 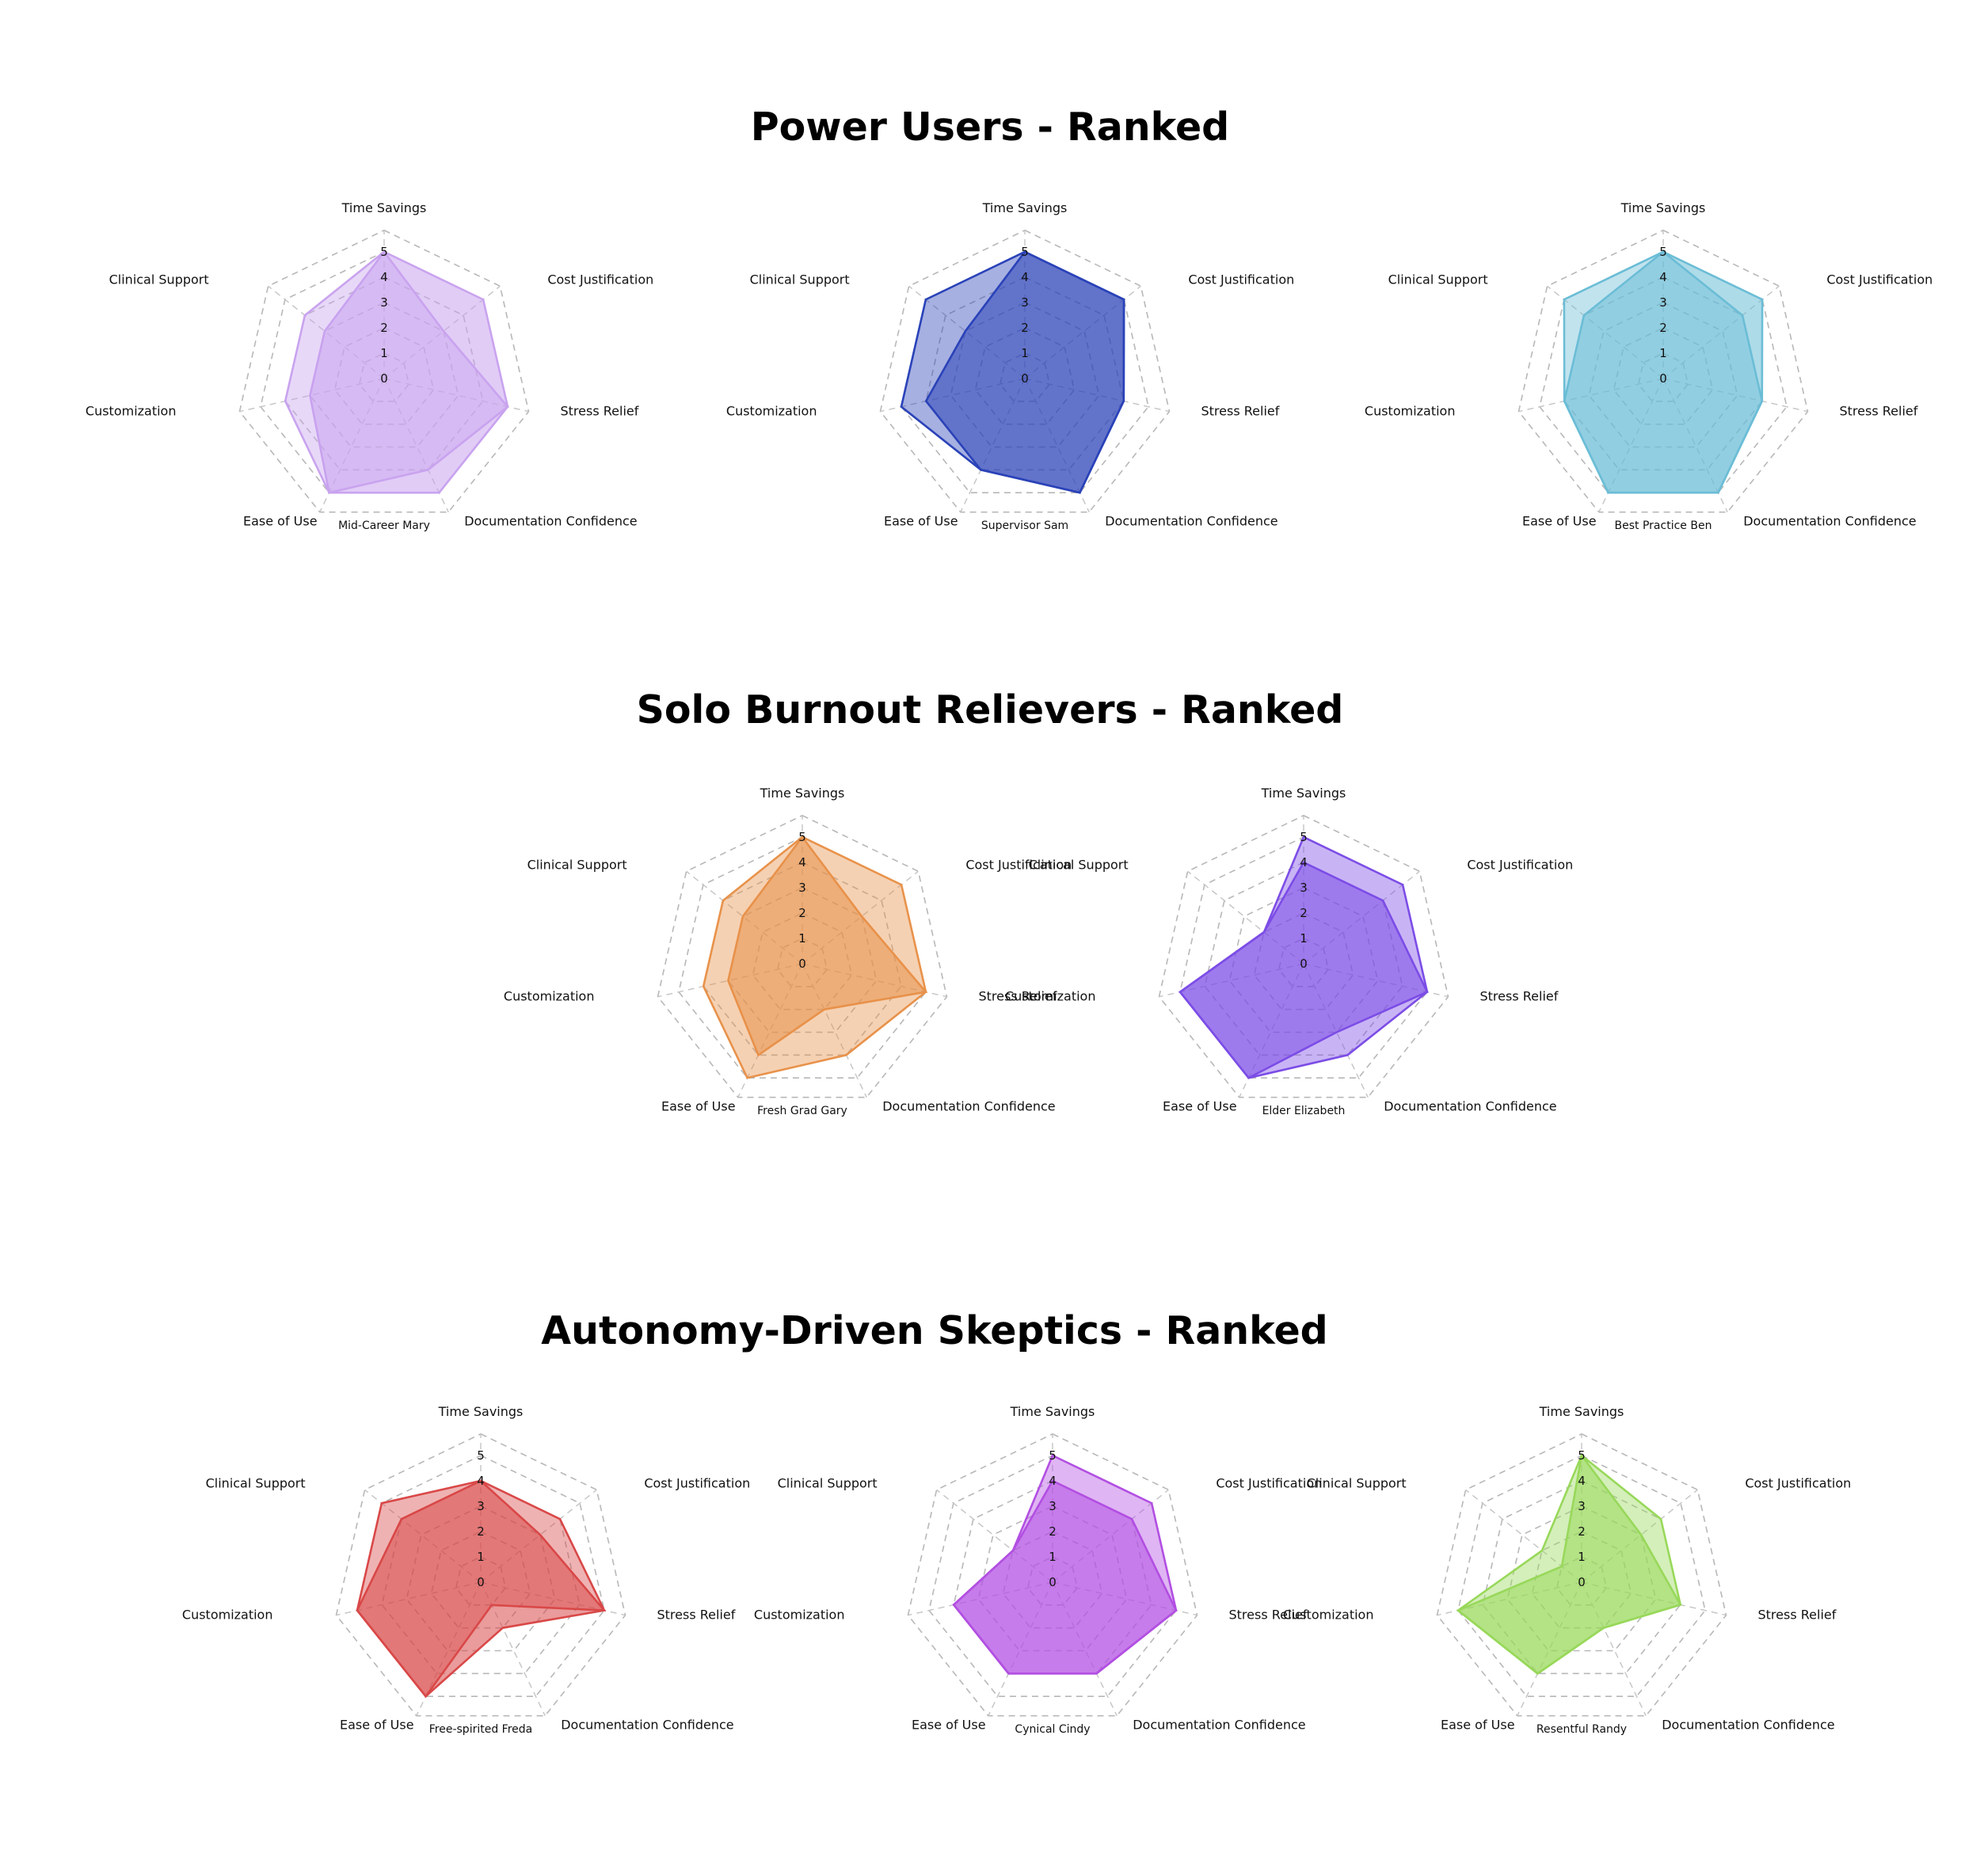 I want to click on persona-label-fresh-grad-gary: Fresh Grad Gary, so click(x=802, y=1111).